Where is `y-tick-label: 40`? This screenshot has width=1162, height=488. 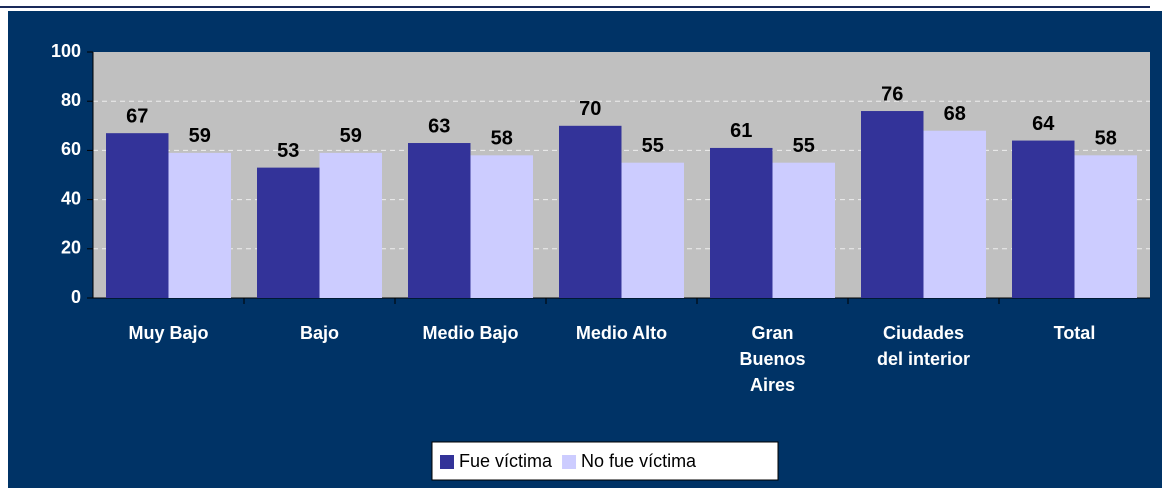
y-tick-label: 40 is located at coordinates (71, 198).